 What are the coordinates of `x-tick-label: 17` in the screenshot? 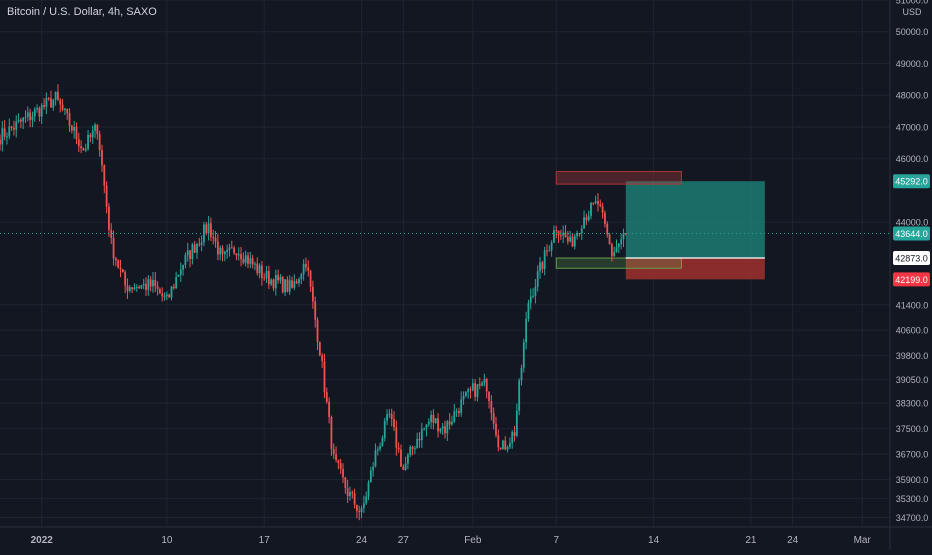 It's located at (265, 540).